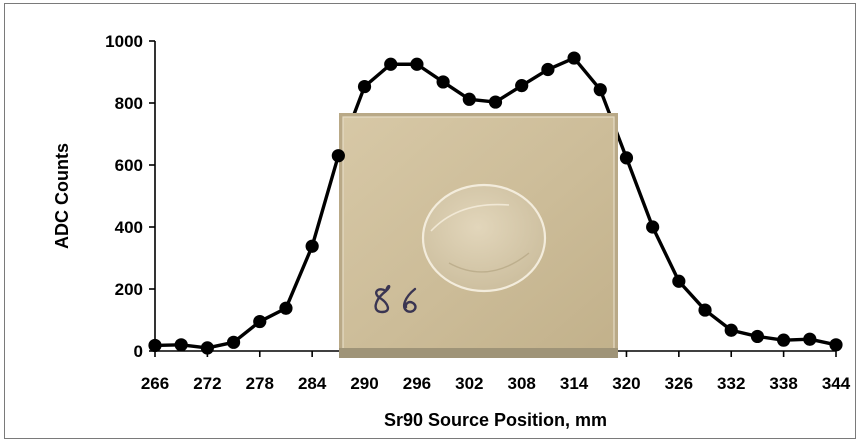 The height and width of the screenshot is (443, 862). What do you see at coordinates (129, 103) in the screenshot?
I see `y-tick-label: 800` at bounding box center [129, 103].